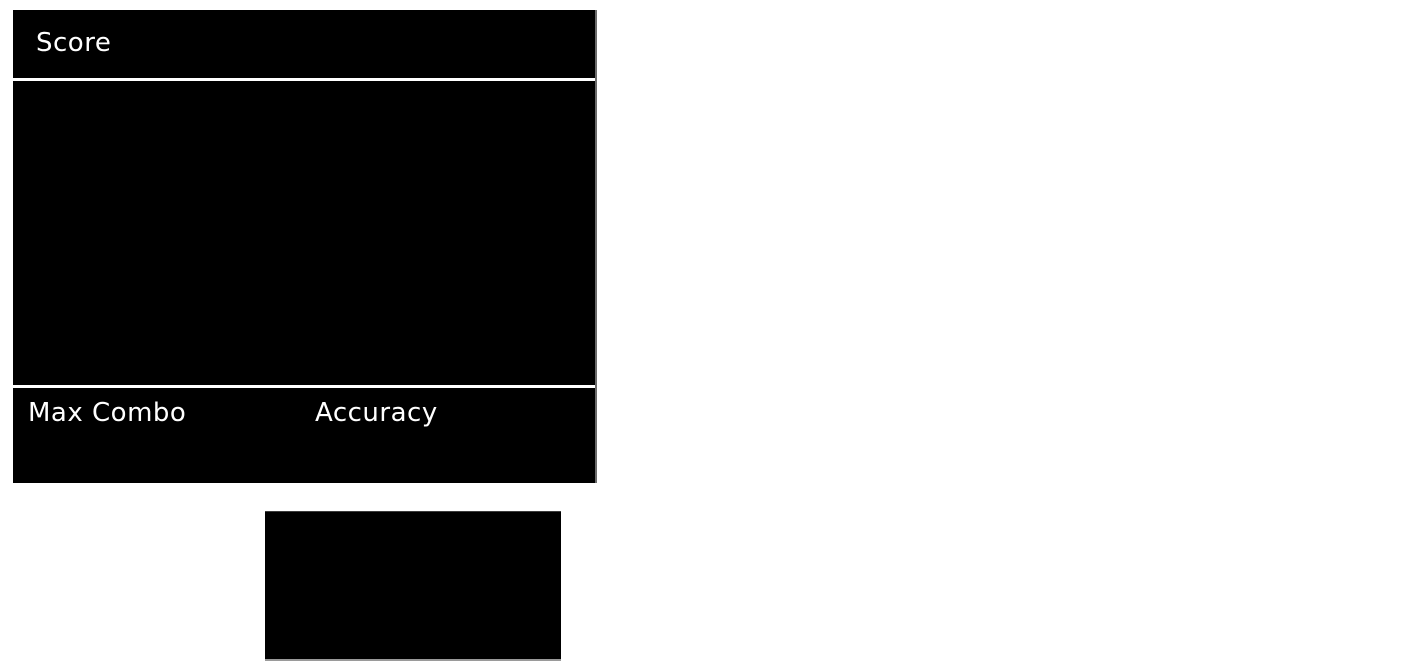 Image resolution: width=1420 pixels, height=667 pixels. Describe the element at coordinates (107, 413) in the screenshot. I see `max-combo-label: Max Combo` at that location.